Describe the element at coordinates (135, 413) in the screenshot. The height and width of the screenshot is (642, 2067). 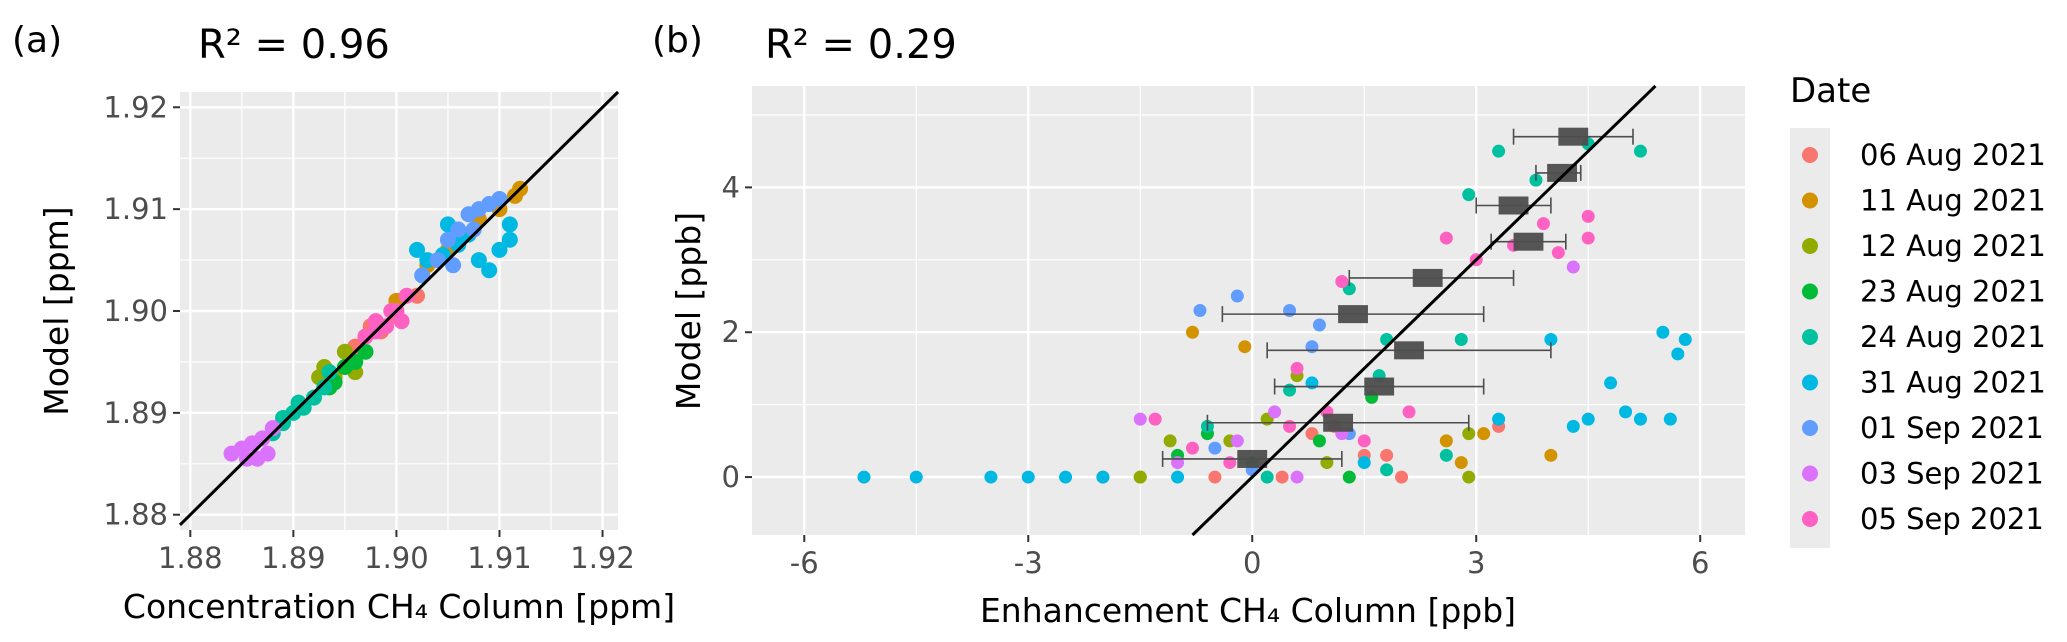
I see `y-tick-label: 1.89` at that location.